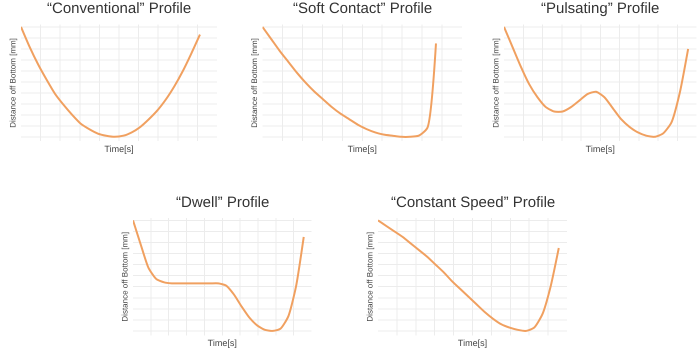 This screenshot has width=700, height=353. I want to click on chart-title: “Constant Speed” Profile, so click(473, 202).